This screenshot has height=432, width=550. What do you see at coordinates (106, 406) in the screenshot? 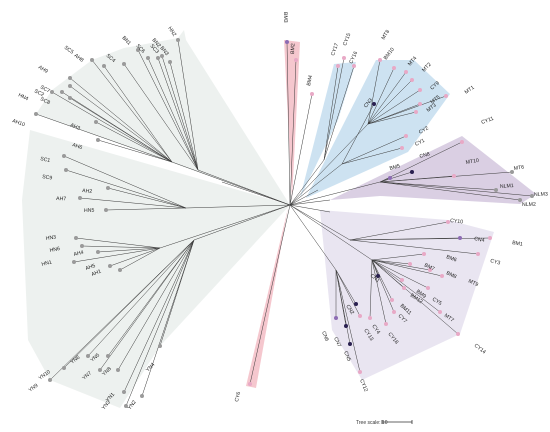
I see `tip-label: YN3` at bounding box center [106, 406].